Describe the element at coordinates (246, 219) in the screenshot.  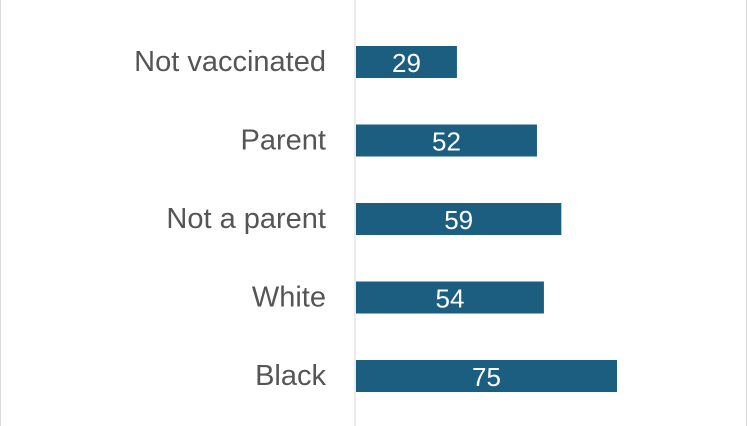
I see `category-label: Not a parent` at that location.